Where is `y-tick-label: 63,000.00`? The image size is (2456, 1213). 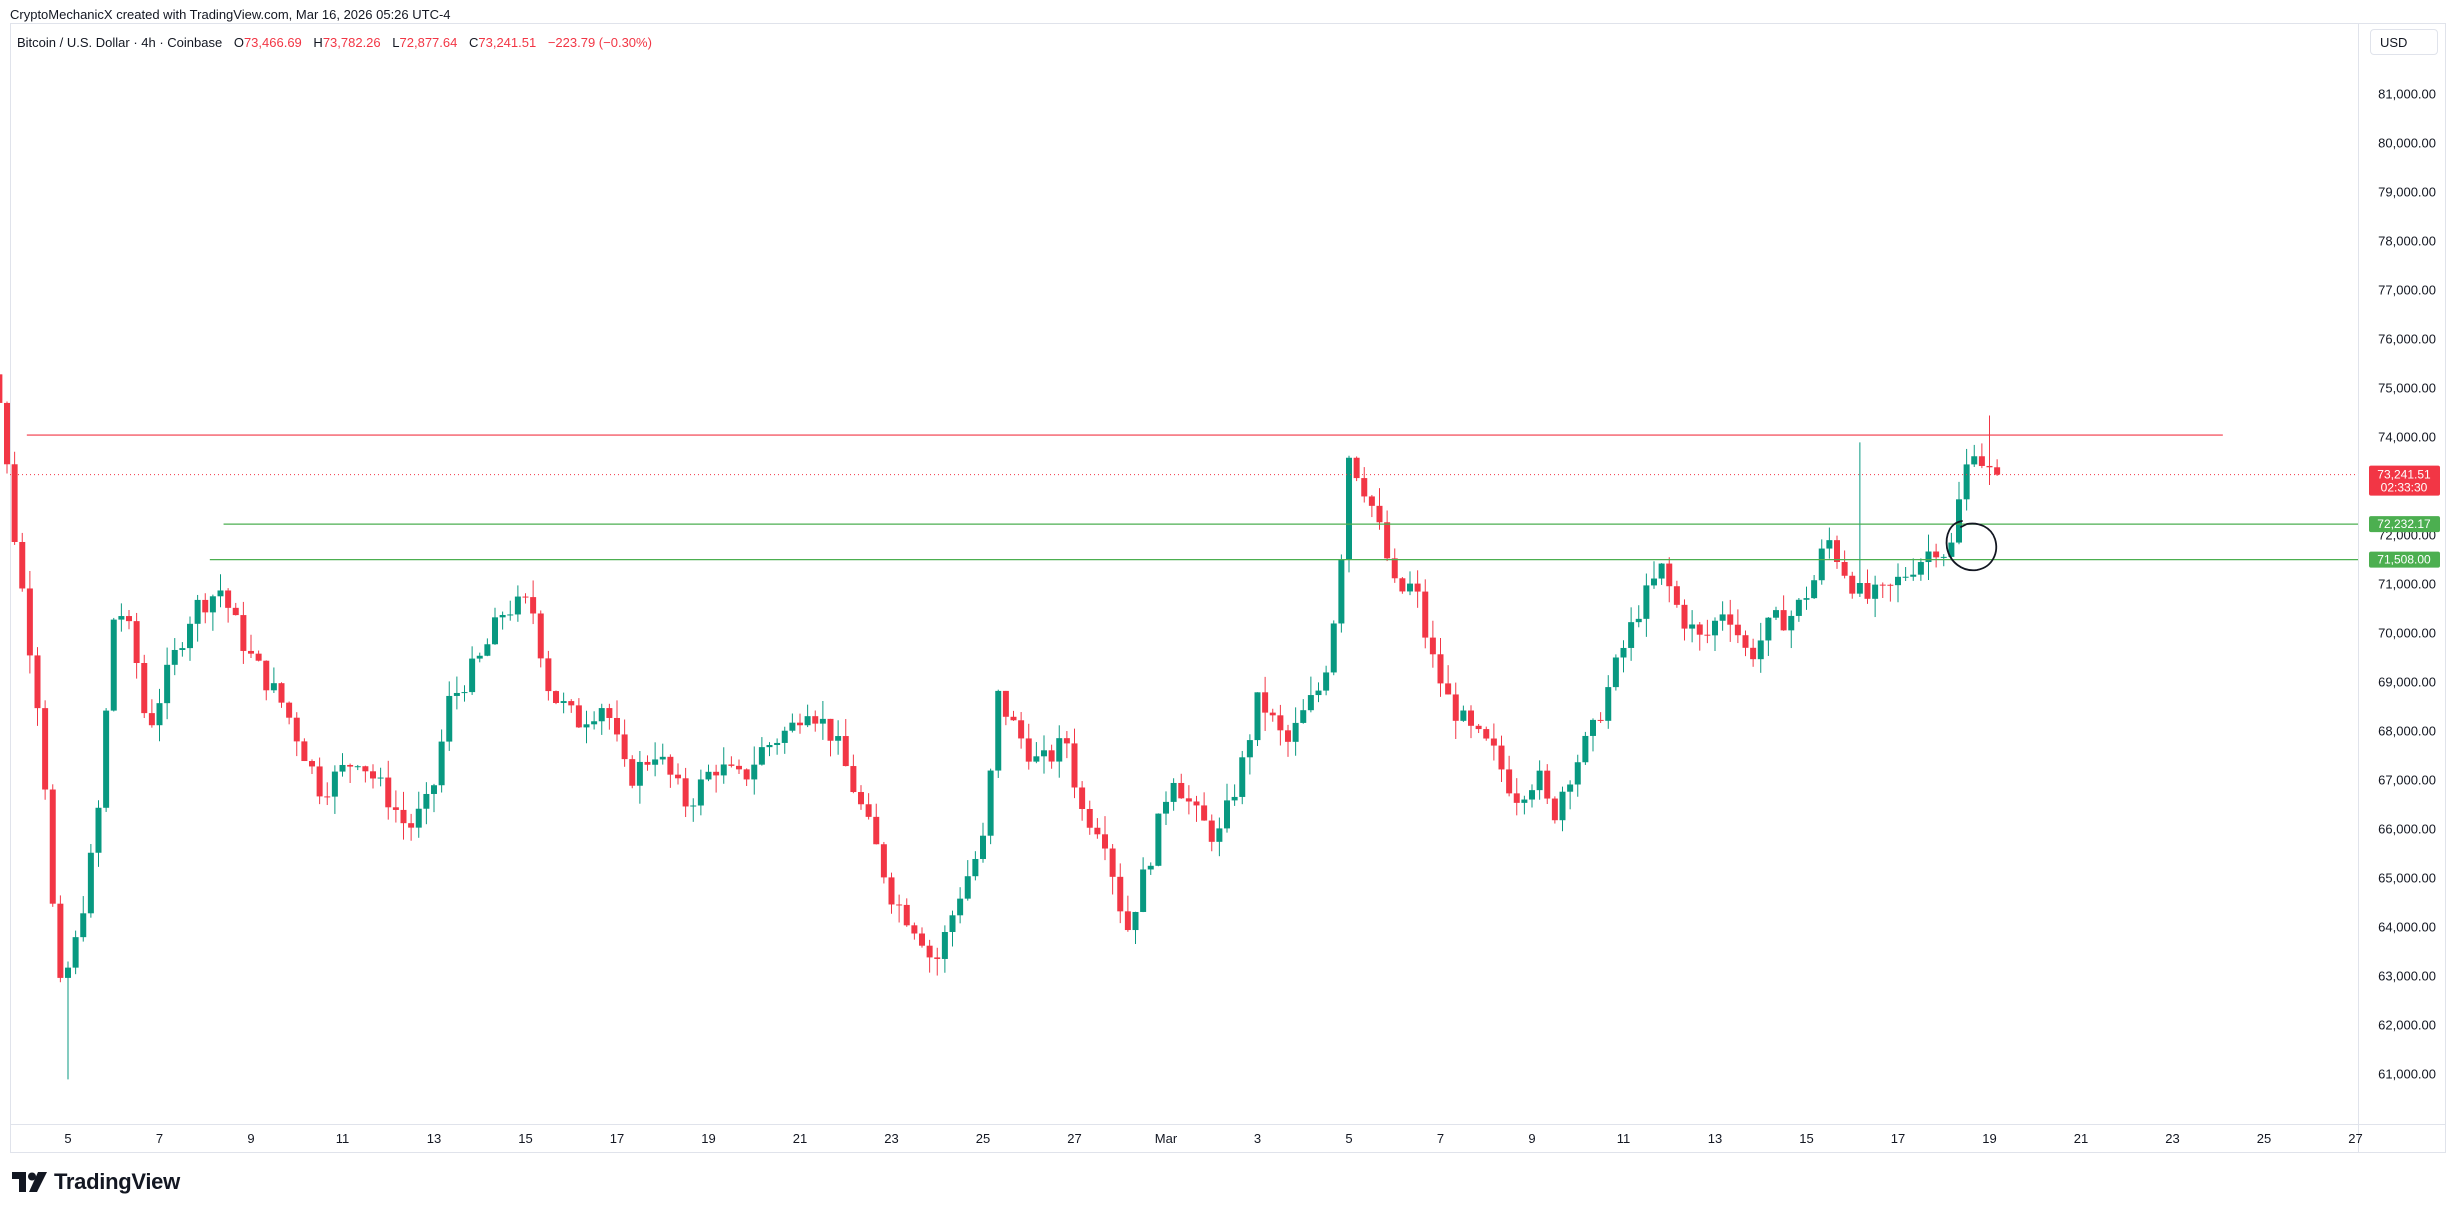
y-tick-label: 63,000.00 is located at coordinates (2407, 976).